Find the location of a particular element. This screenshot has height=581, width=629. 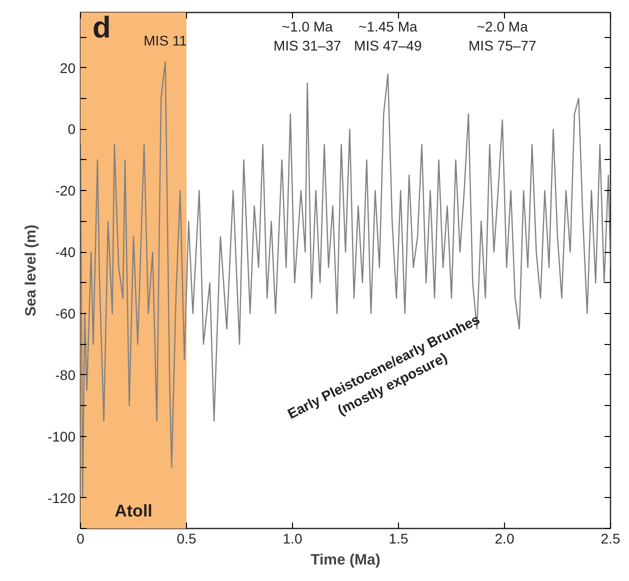

x-tick-label: 2.5 is located at coordinates (610, 538).